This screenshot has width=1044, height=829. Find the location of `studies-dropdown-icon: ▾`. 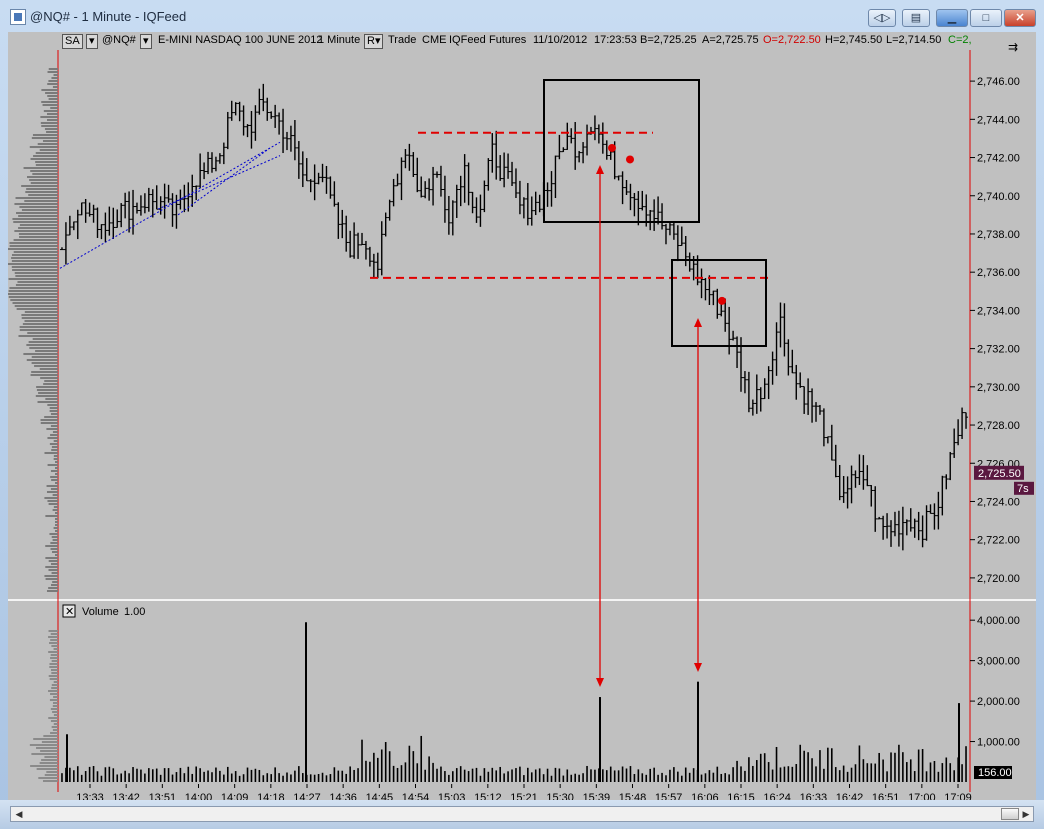

studies-dropdown-icon: ▾ is located at coordinates (92, 41).